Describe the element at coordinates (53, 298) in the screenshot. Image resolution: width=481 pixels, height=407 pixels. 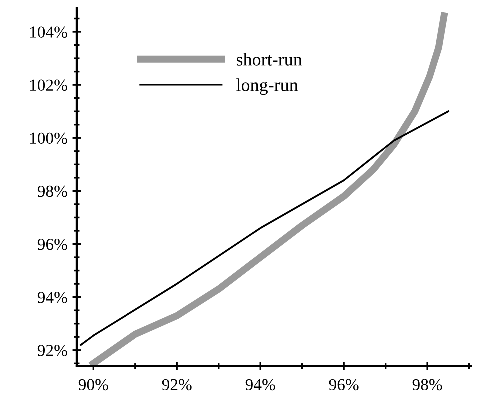
I see `y-tick-label: 94%` at that location.